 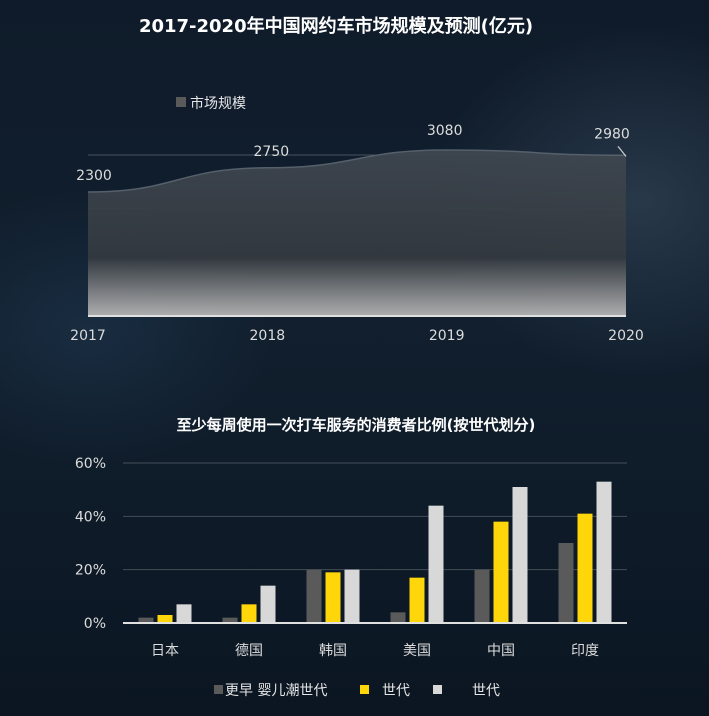 I want to click on bar-x-tick: 日本, so click(x=165, y=651).